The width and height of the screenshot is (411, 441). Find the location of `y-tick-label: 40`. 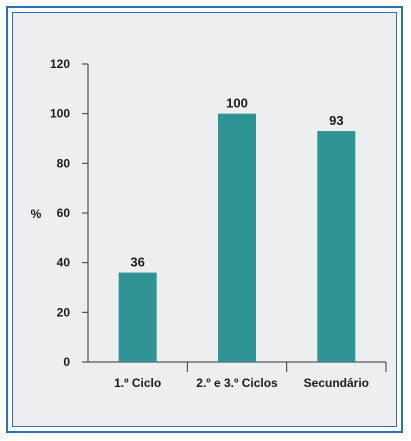

y-tick-label: 40 is located at coordinates (64, 263).